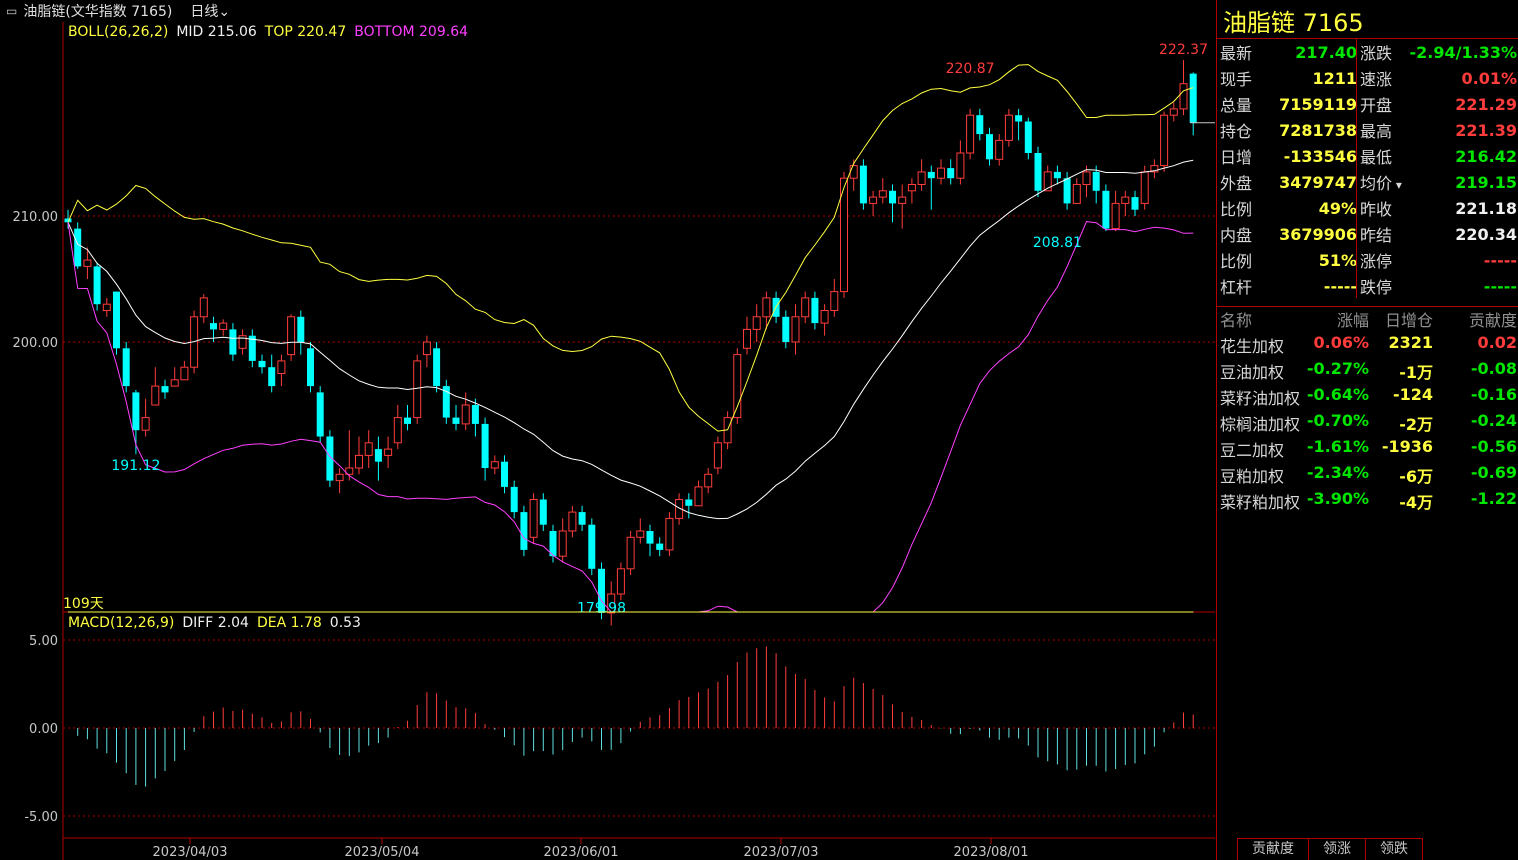 Image resolution: width=1518 pixels, height=860 pixels. Describe the element at coordinates (1367, 208) in the screenshot. I see `quote-row: 比例 49% 昨收 221.18` at that location.